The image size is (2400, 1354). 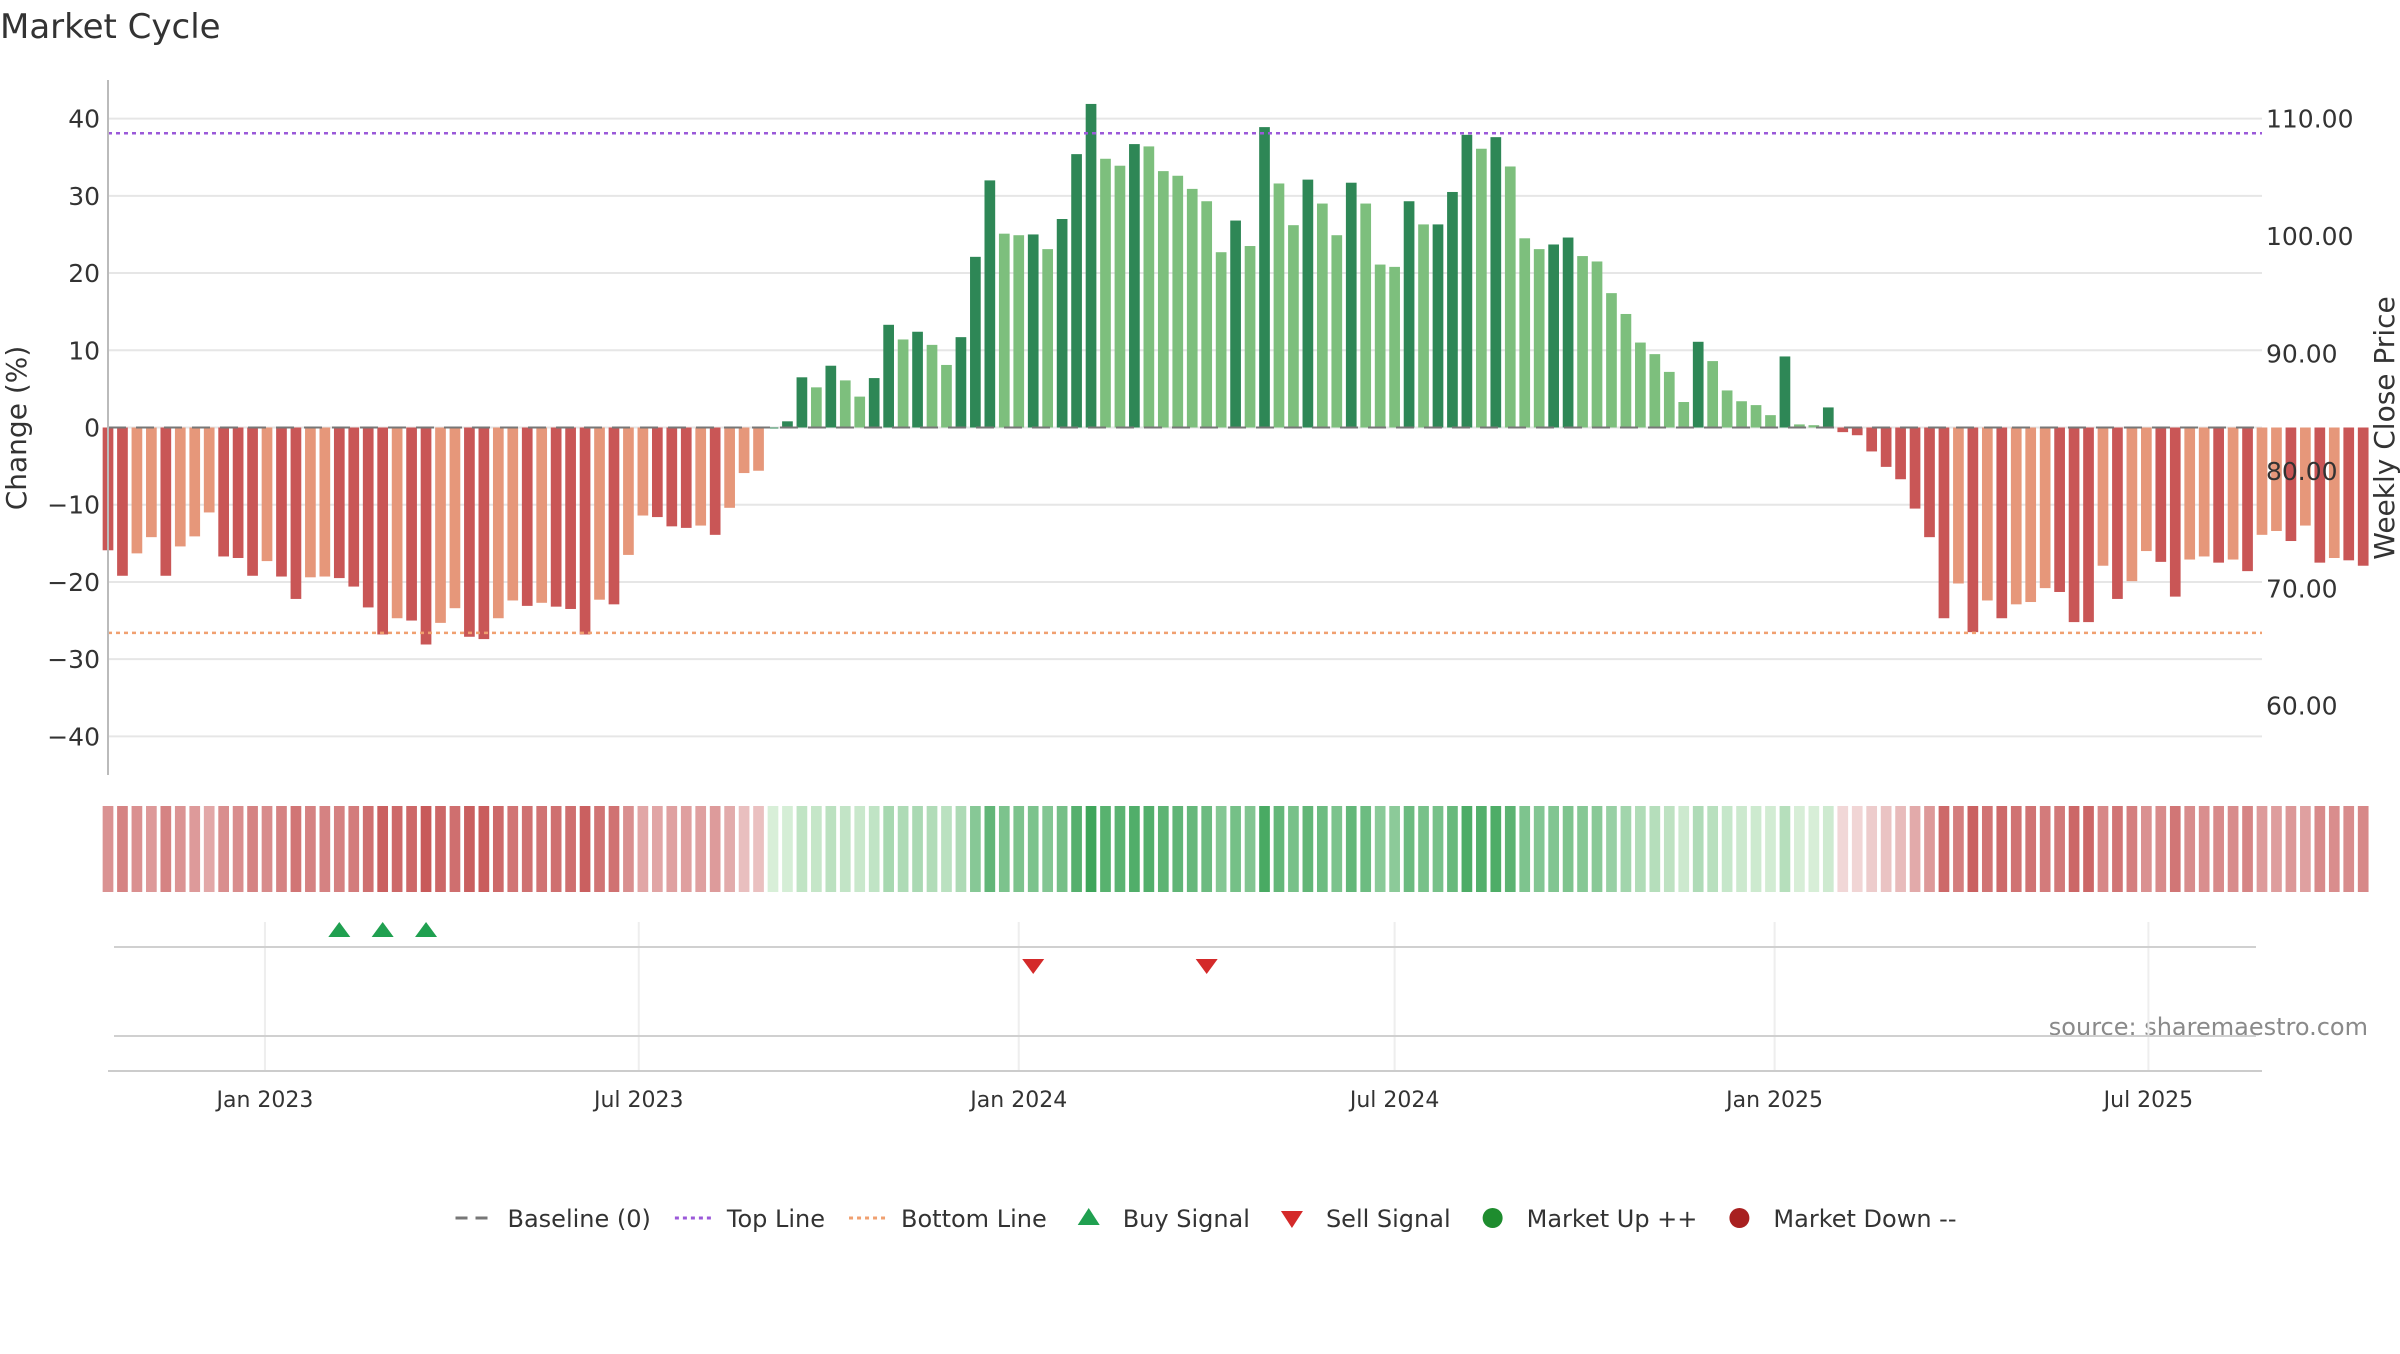 I want to click on legend-item: Market Up ++, so click(x=1590, y=1219).